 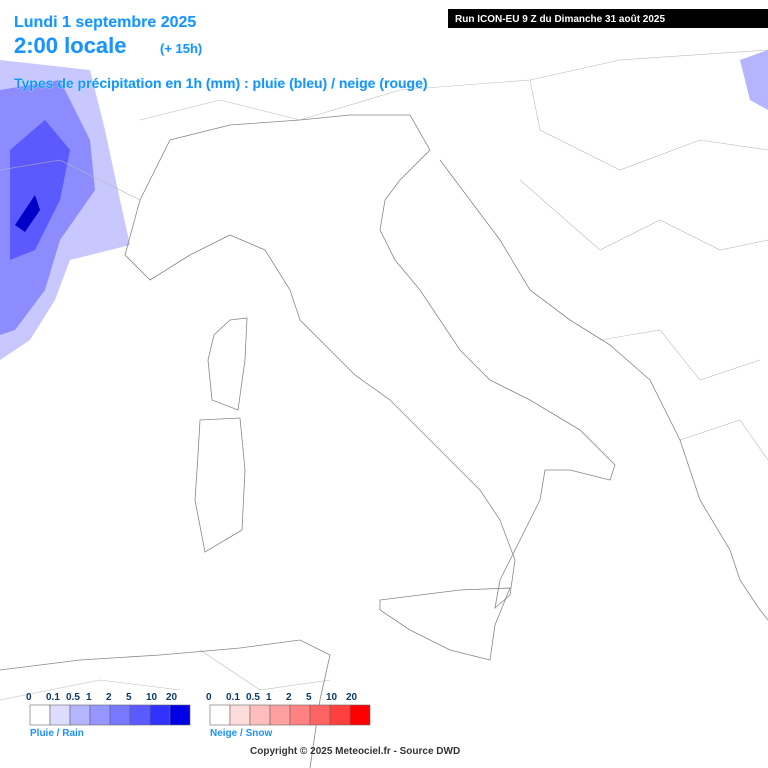 I want to click on lead-time: (+ 15h), so click(x=181, y=48).